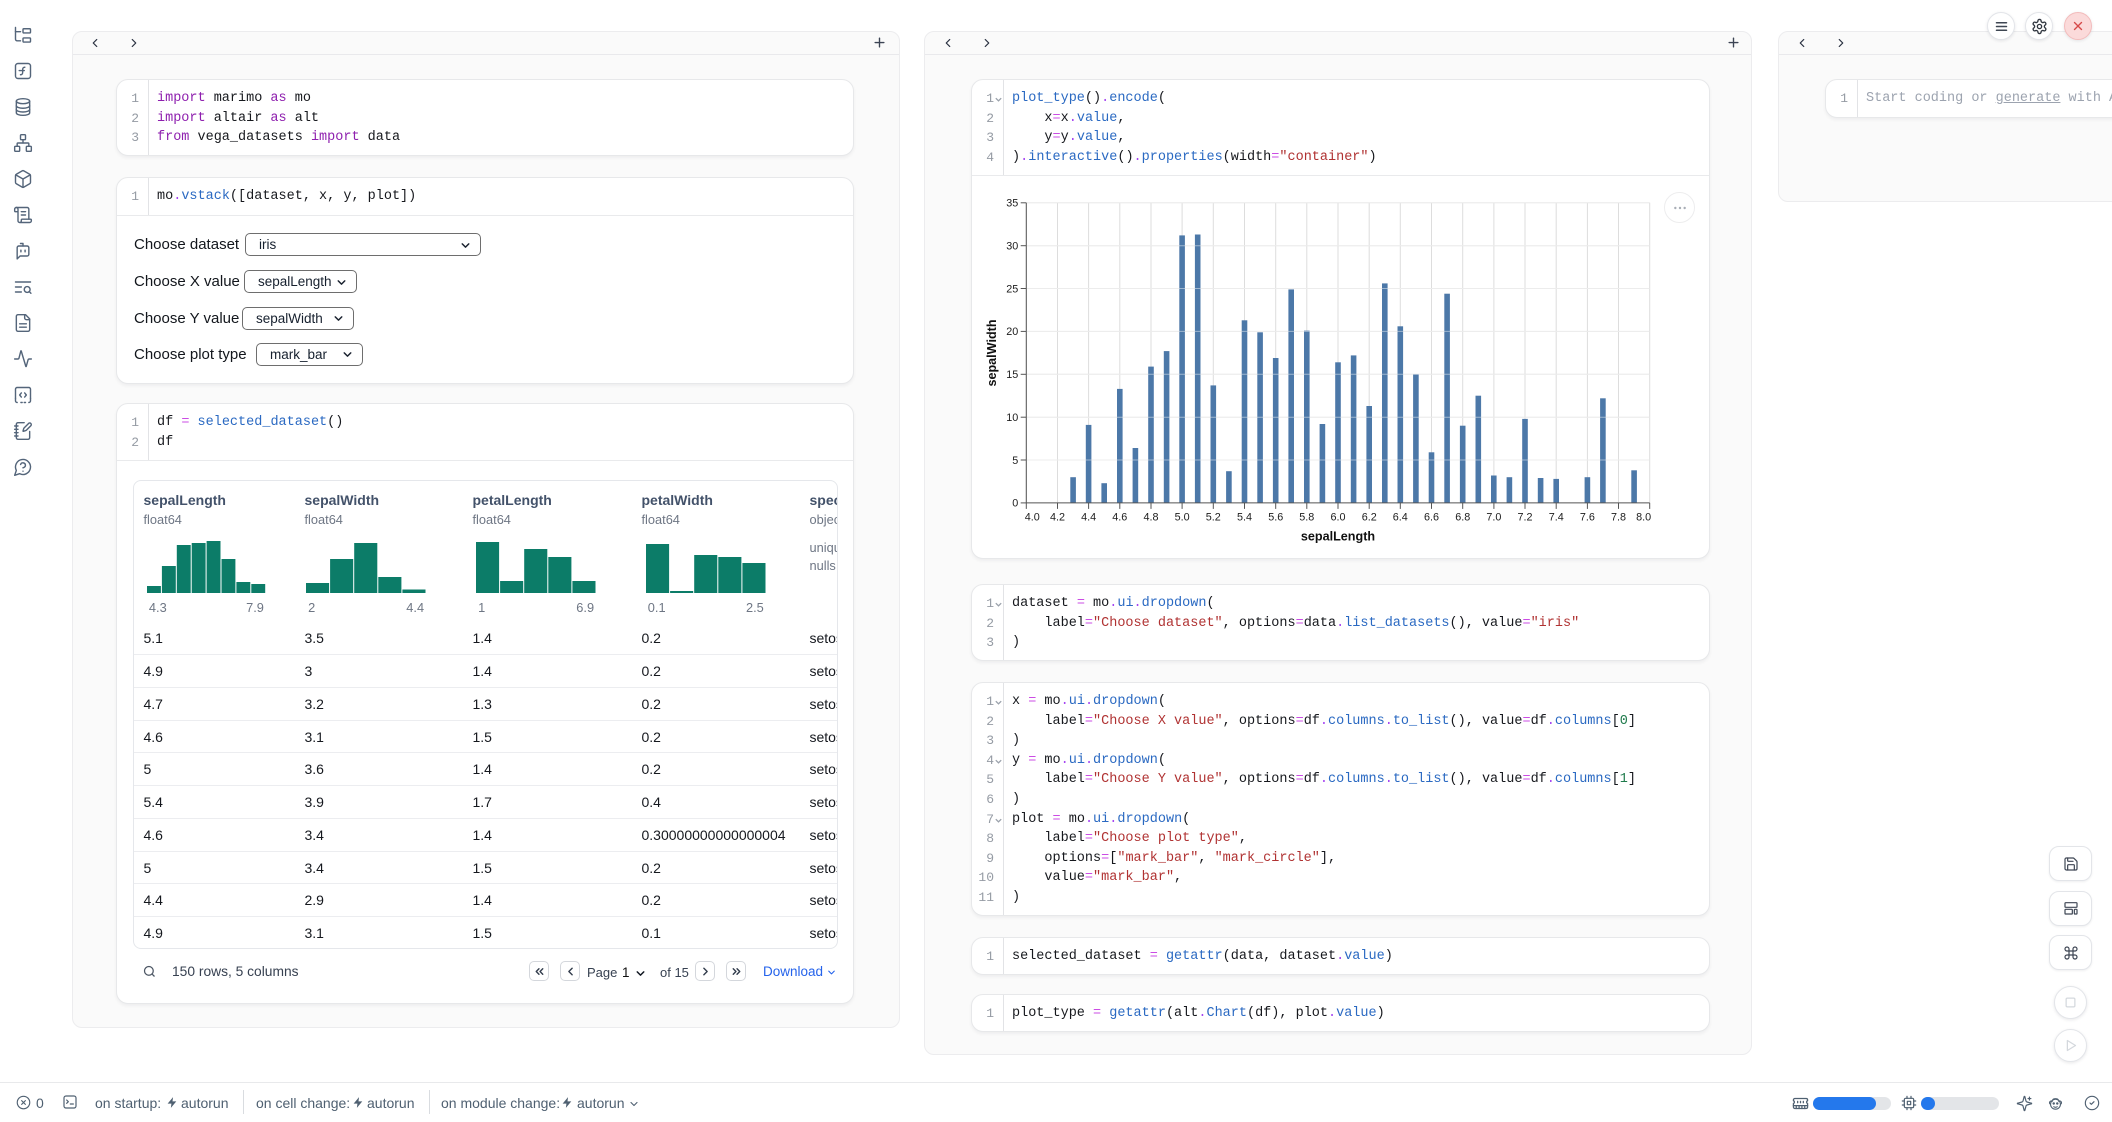 The width and height of the screenshot is (2112, 1122). What do you see at coordinates (1244, 518) in the screenshot?
I see `svg-text: 5.4` at bounding box center [1244, 518].